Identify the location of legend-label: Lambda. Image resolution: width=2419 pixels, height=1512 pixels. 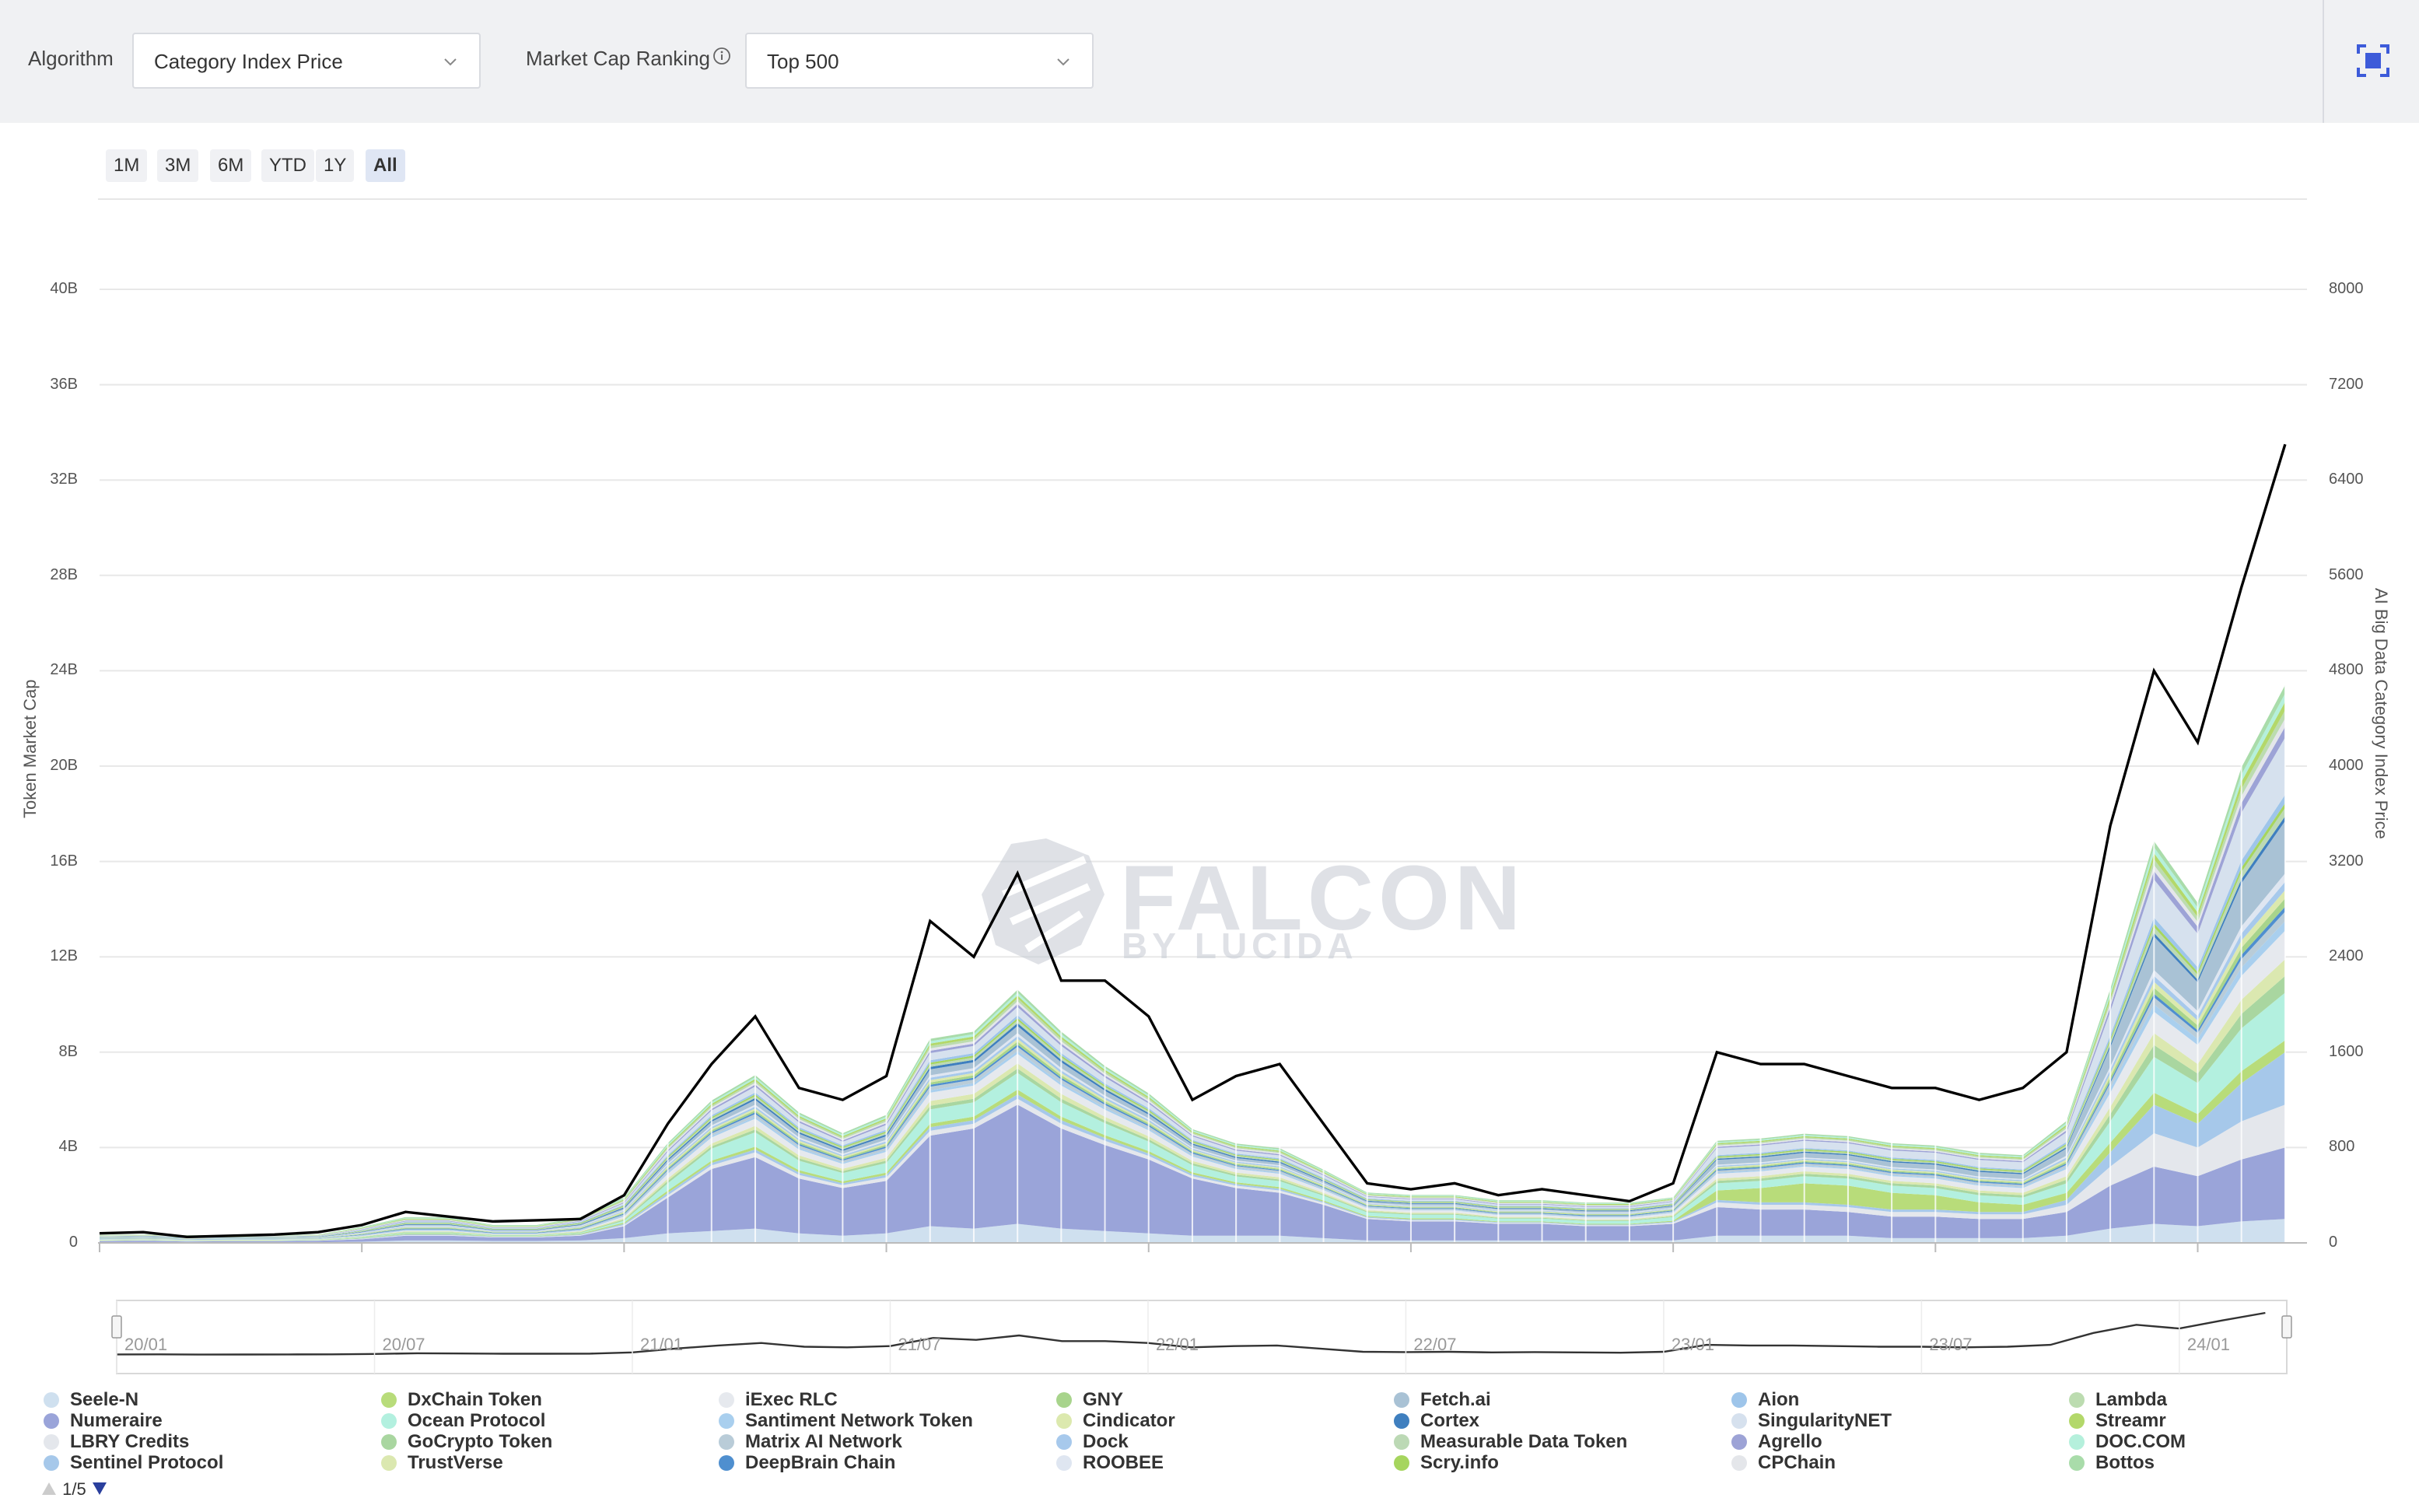
(2131, 1399).